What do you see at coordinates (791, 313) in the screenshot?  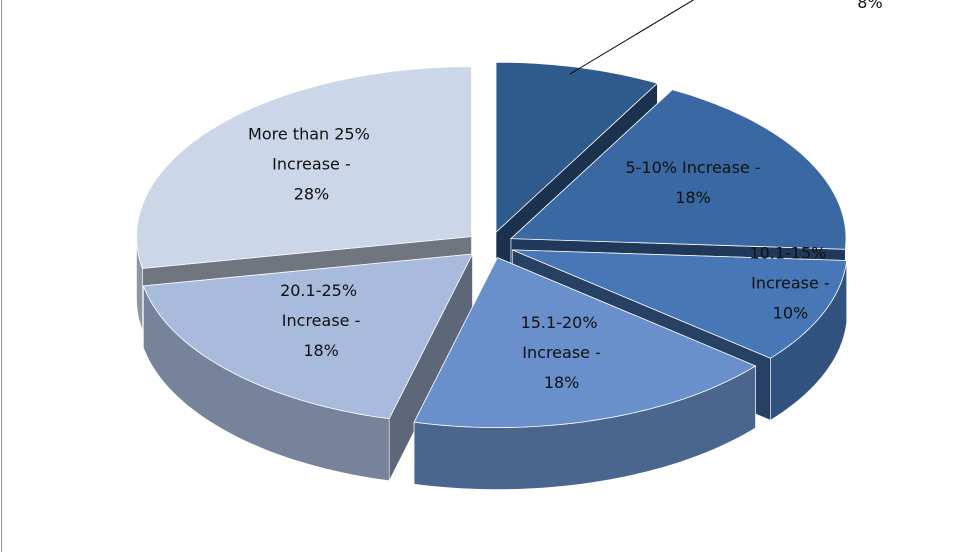 I see `data-label: 10%` at bounding box center [791, 313].